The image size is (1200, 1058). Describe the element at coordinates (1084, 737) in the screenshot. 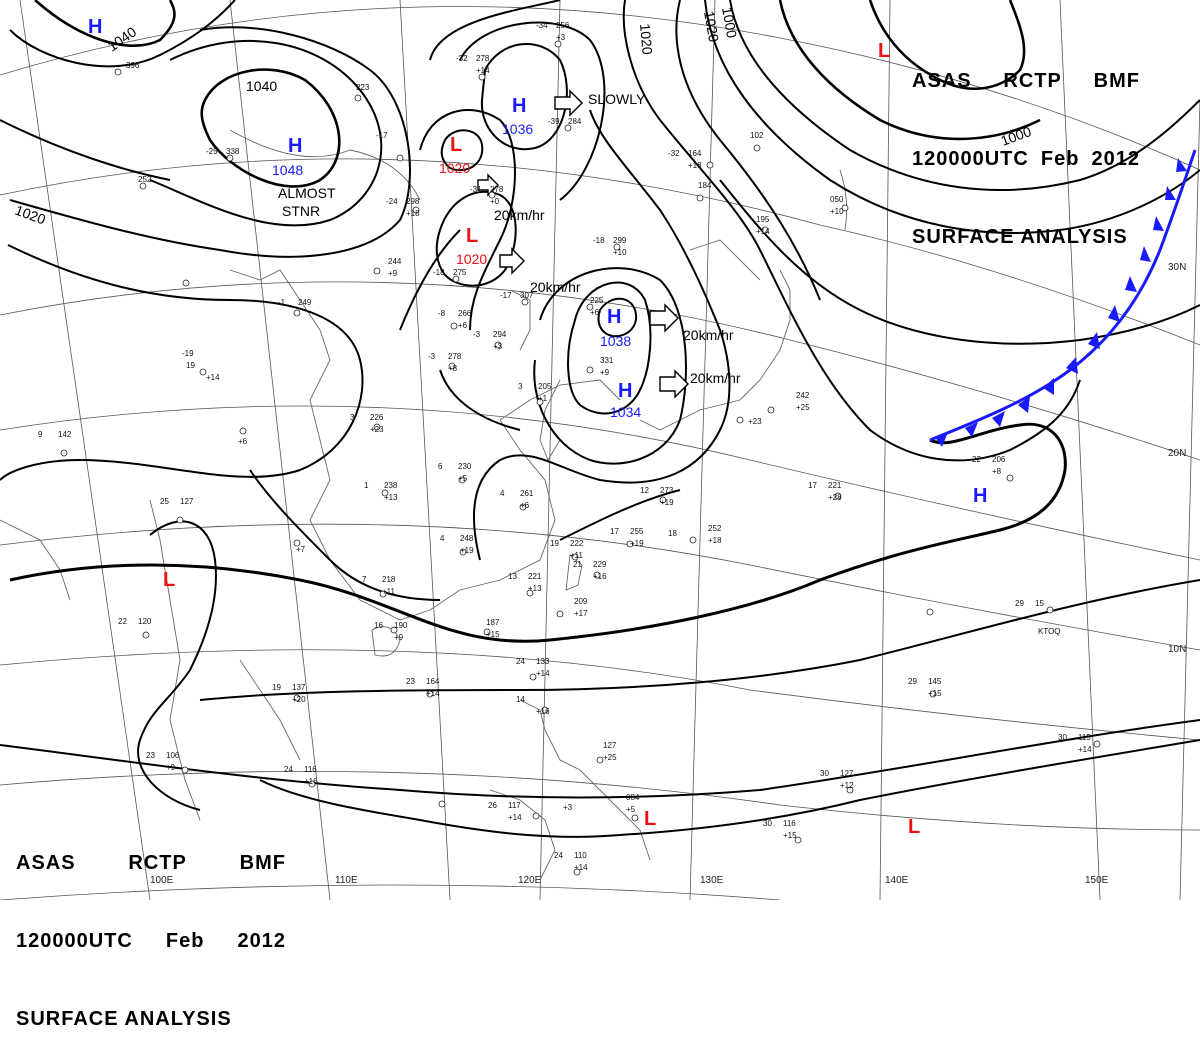

I see `station-pressure: 115` at that location.